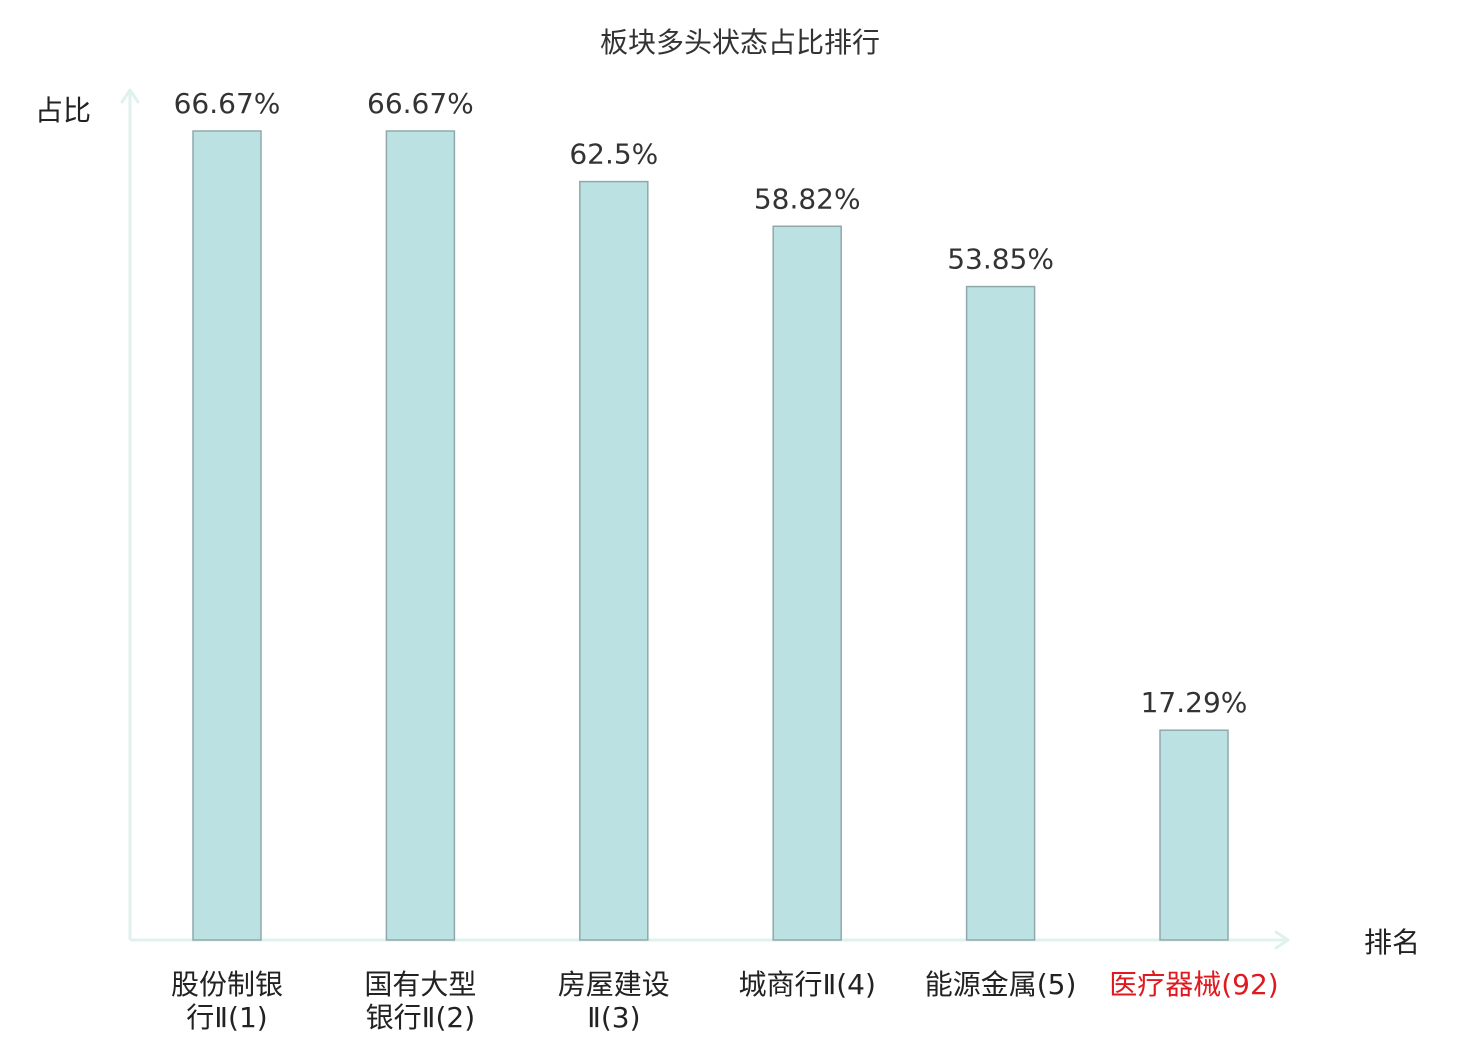 The width and height of the screenshot is (1480, 1044). What do you see at coordinates (63, 110) in the screenshot?
I see `y-axis-label: 占比` at bounding box center [63, 110].